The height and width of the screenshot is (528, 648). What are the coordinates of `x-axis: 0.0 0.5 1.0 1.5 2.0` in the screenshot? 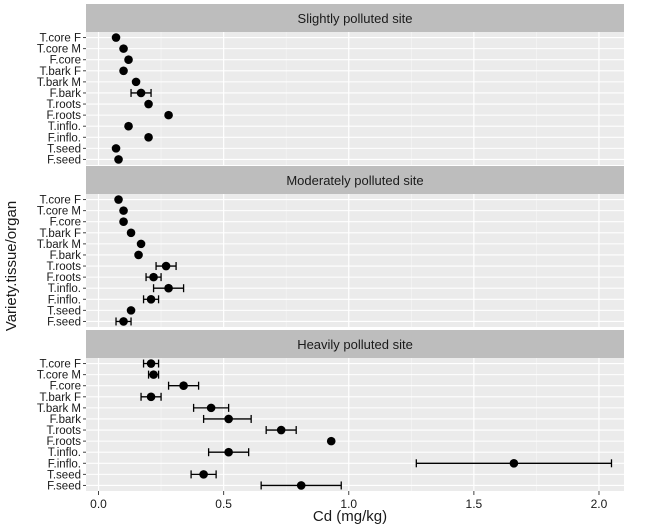 It's located at (349, 501).